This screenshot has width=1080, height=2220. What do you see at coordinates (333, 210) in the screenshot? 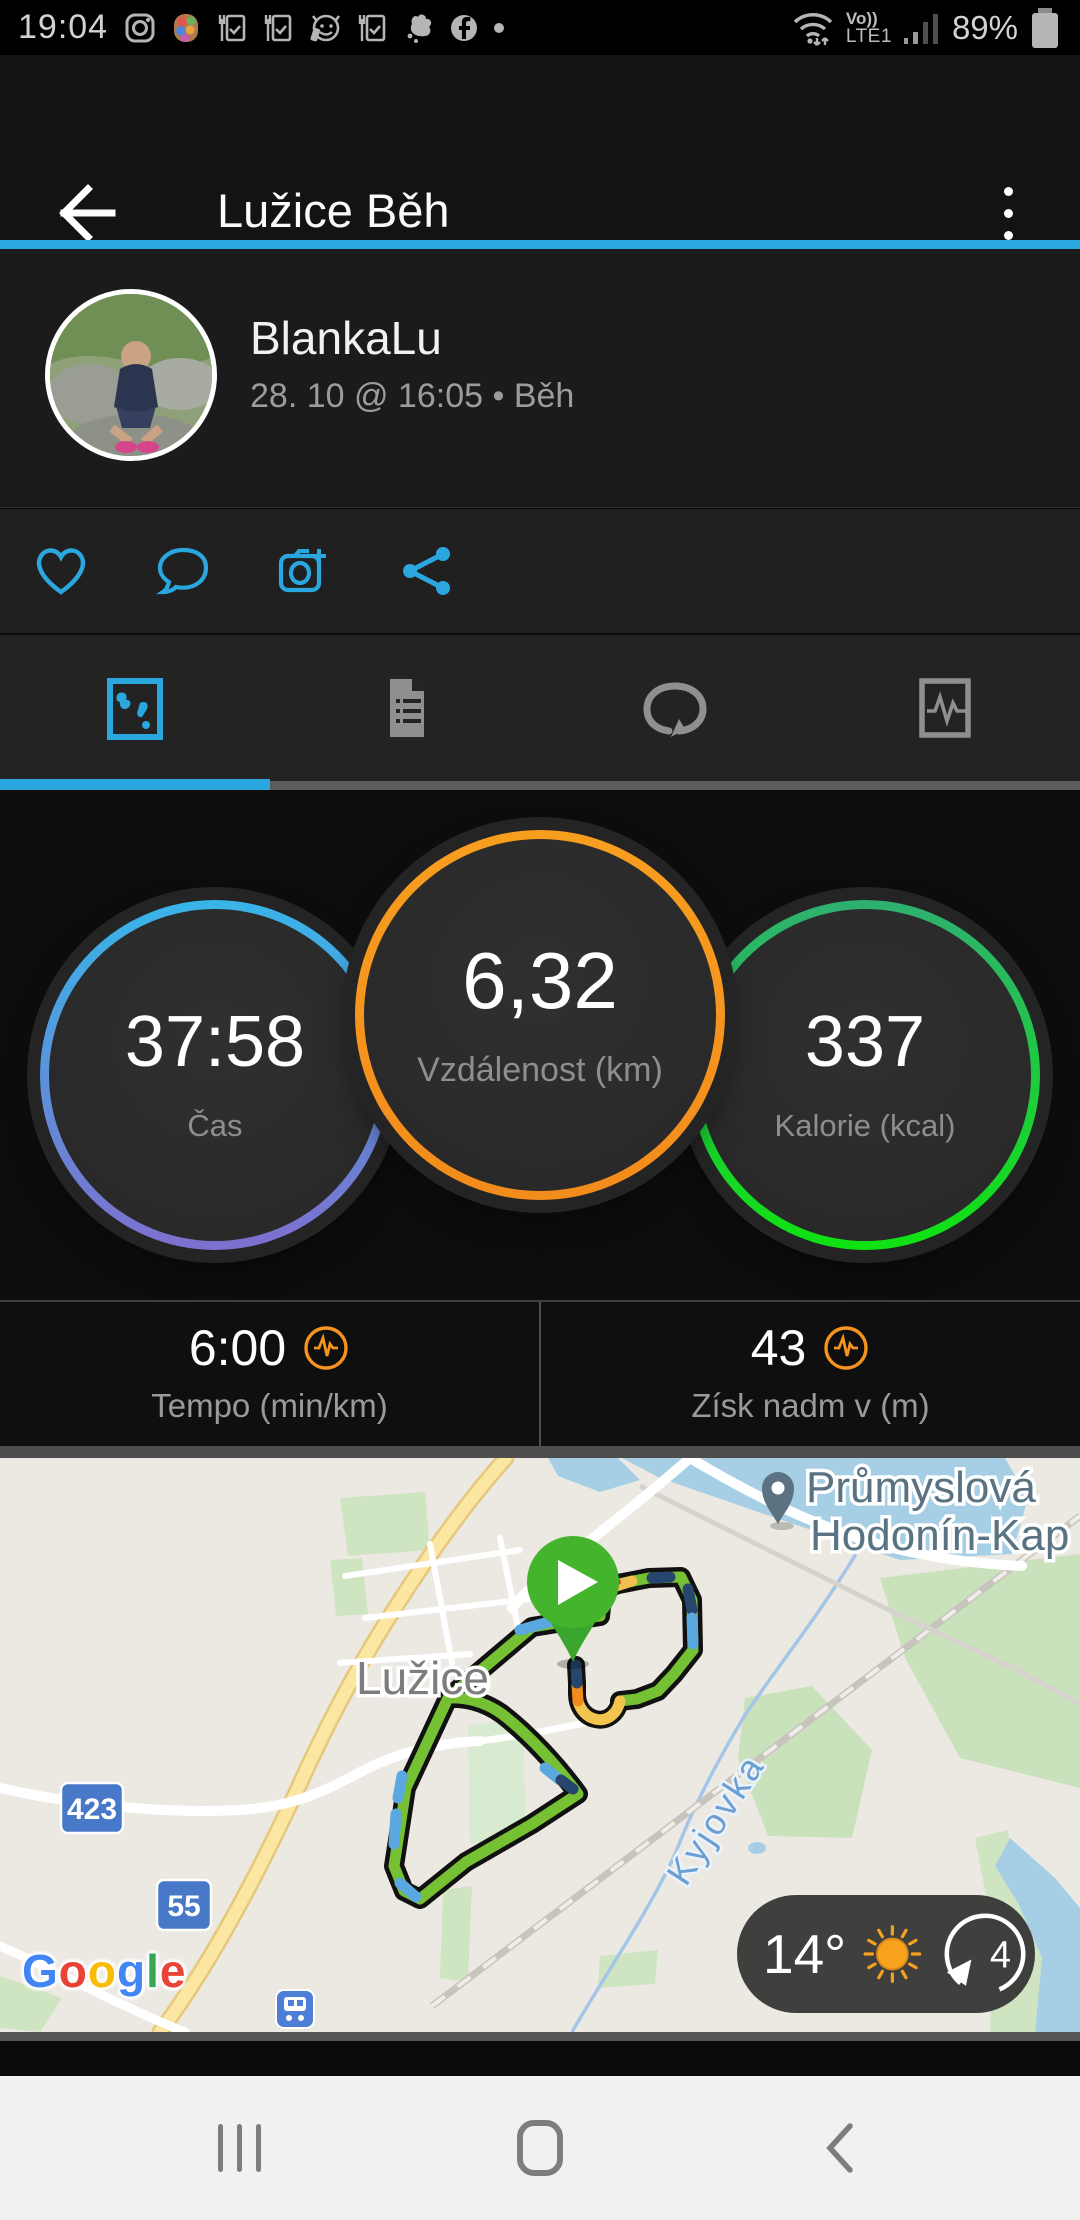
I see `page-title: Lužice Běh` at bounding box center [333, 210].